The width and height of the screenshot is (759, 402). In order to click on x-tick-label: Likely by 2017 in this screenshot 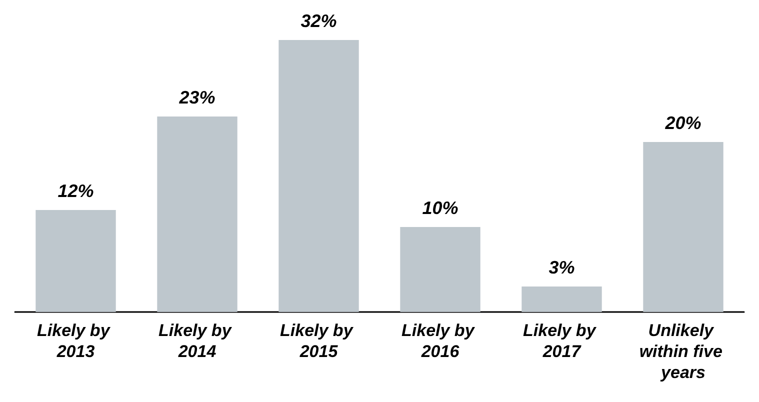, I will do `click(561, 341)`.